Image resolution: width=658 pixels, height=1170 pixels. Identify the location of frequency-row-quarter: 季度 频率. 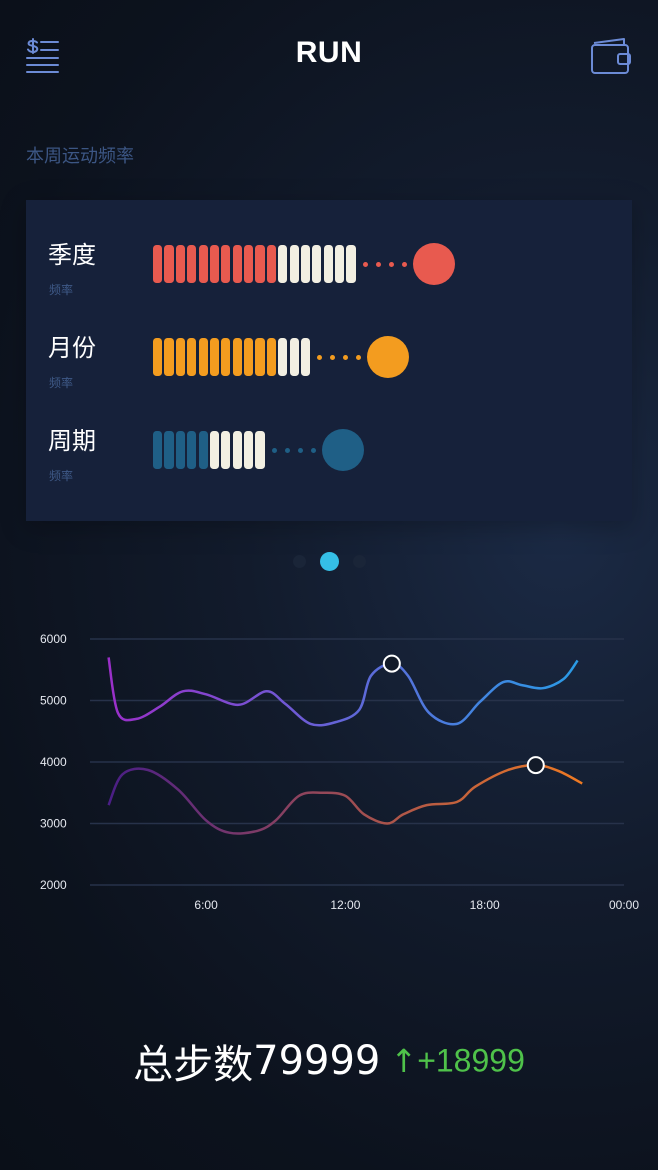
(329, 270).